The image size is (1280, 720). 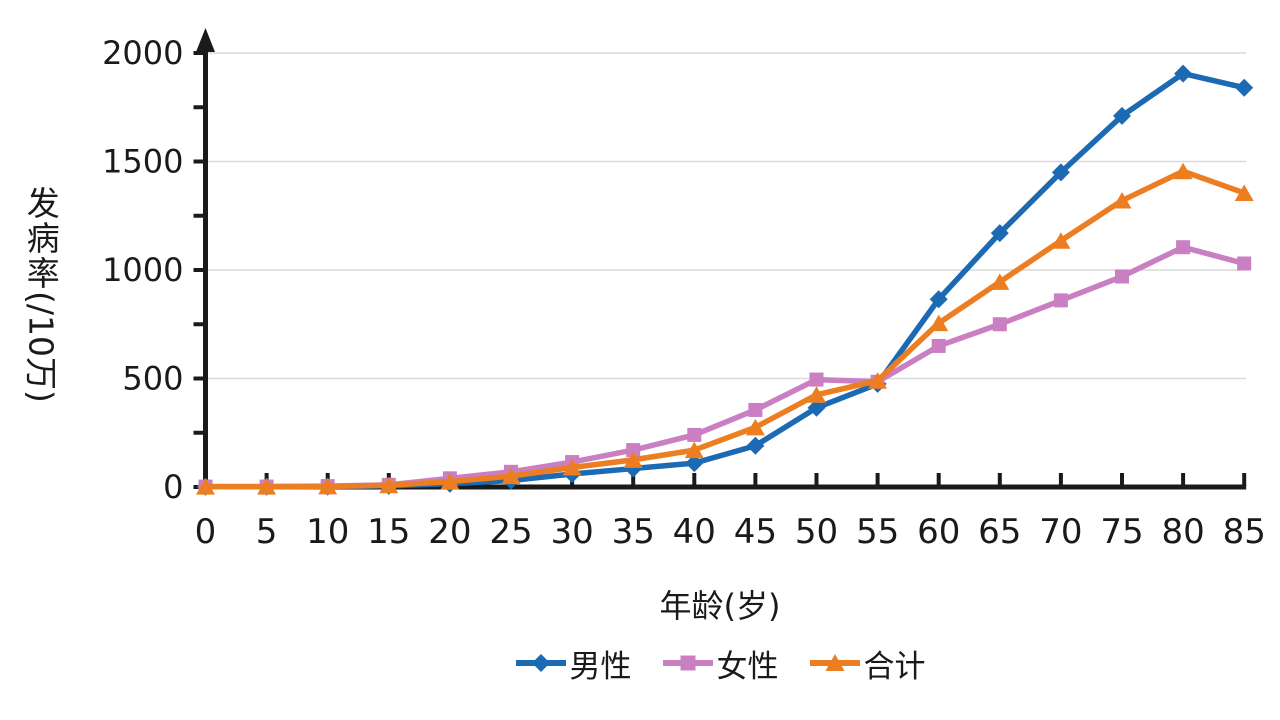 What do you see at coordinates (142, 162) in the screenshot?
I see `y-tick-label: 1500` at bounding box center [142, 162].